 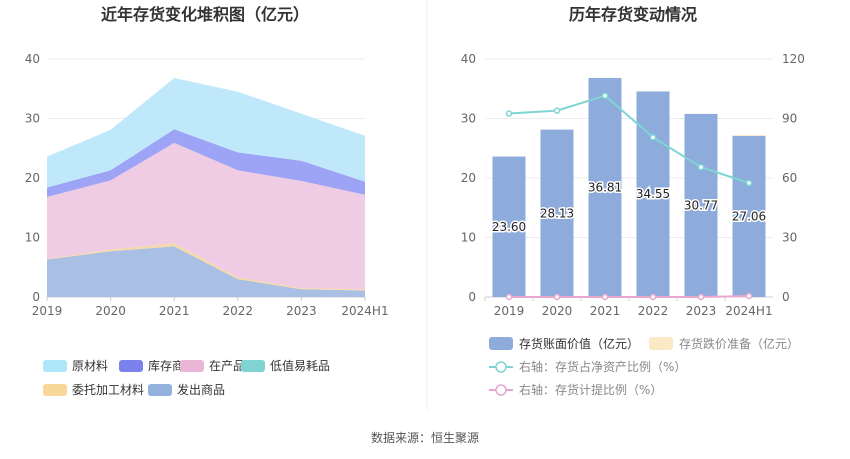 I want to click on right-bar-labels: 23.60 28.13 36.81 34.55 30.77 27.06, so click(x=628, y=207).